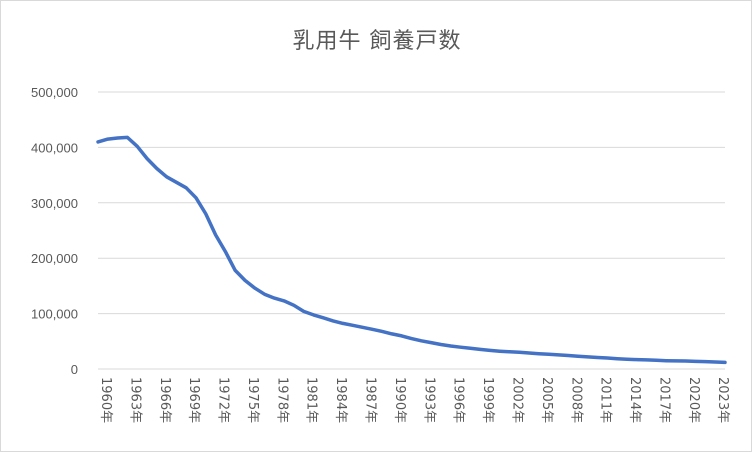  What do you see at coordinates (487, 400) in the screenshot?
I see `x-tick-label: 1999年` at bounding box center [487, 400].